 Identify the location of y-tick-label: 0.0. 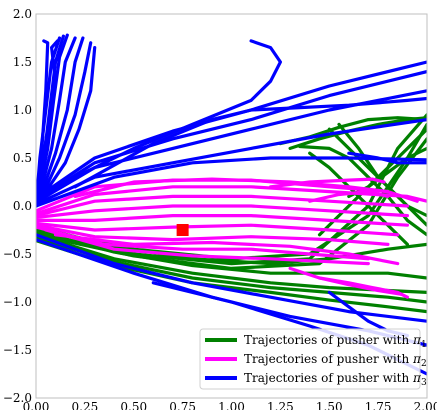
(22, 206).